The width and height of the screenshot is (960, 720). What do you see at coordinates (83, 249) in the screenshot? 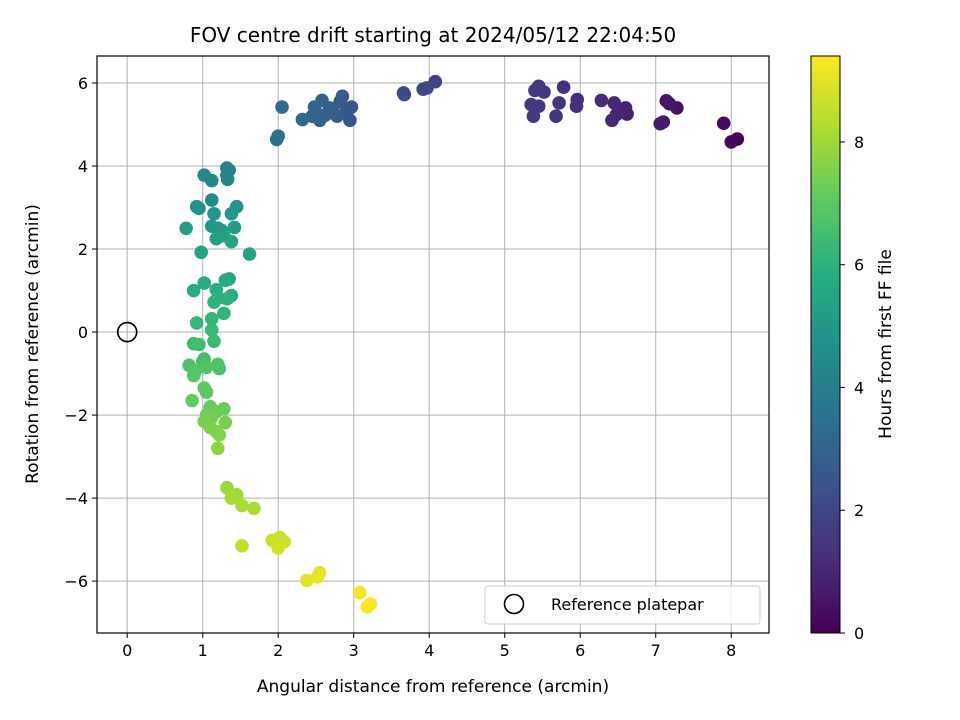
I see `y-tick-label: 2` at bounding box center [83, 249].